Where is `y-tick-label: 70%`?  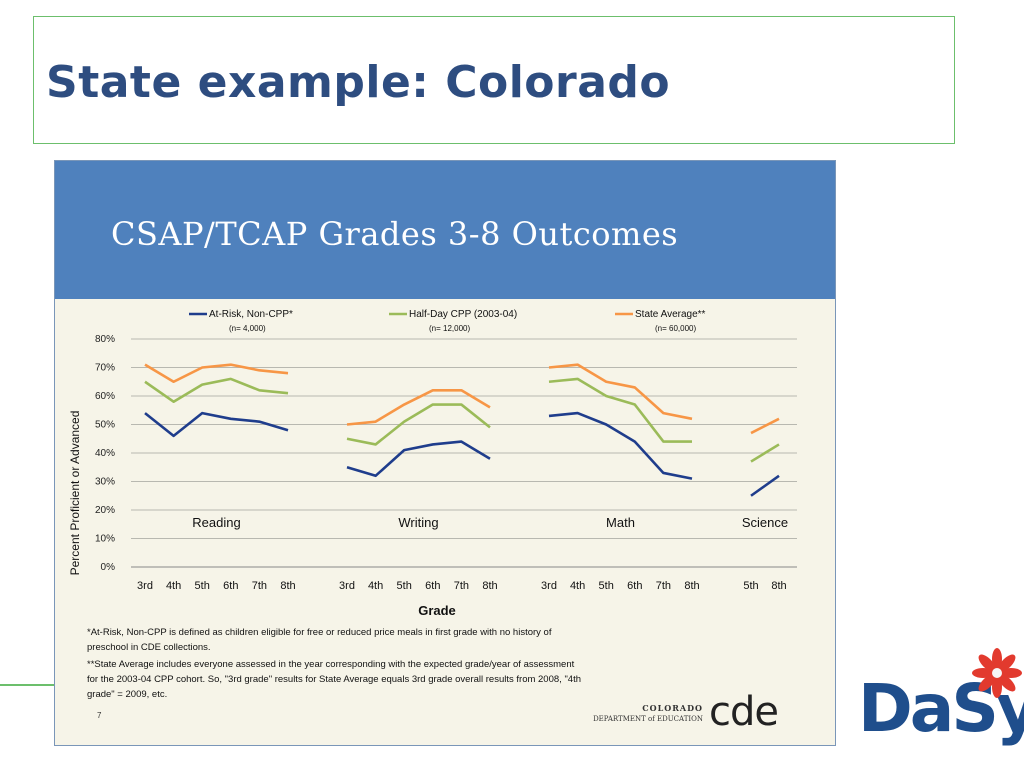 y-tick-label: 70% is located at coordinates (105, 368).